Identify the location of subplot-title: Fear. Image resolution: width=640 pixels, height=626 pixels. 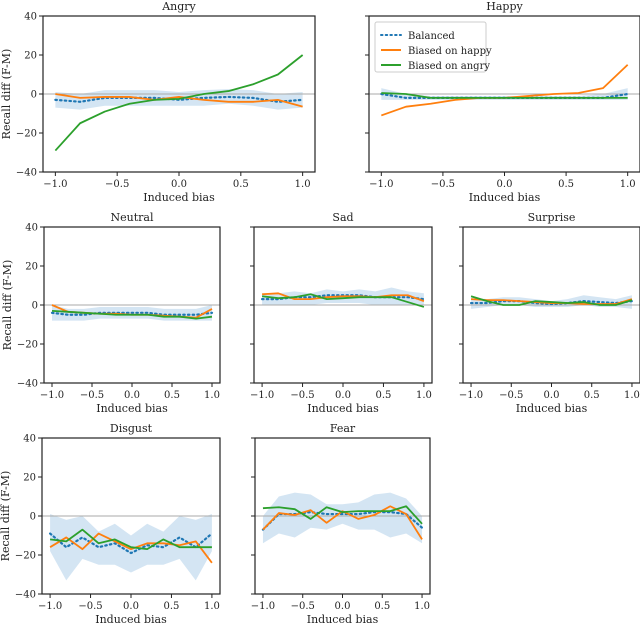
(343, 428).